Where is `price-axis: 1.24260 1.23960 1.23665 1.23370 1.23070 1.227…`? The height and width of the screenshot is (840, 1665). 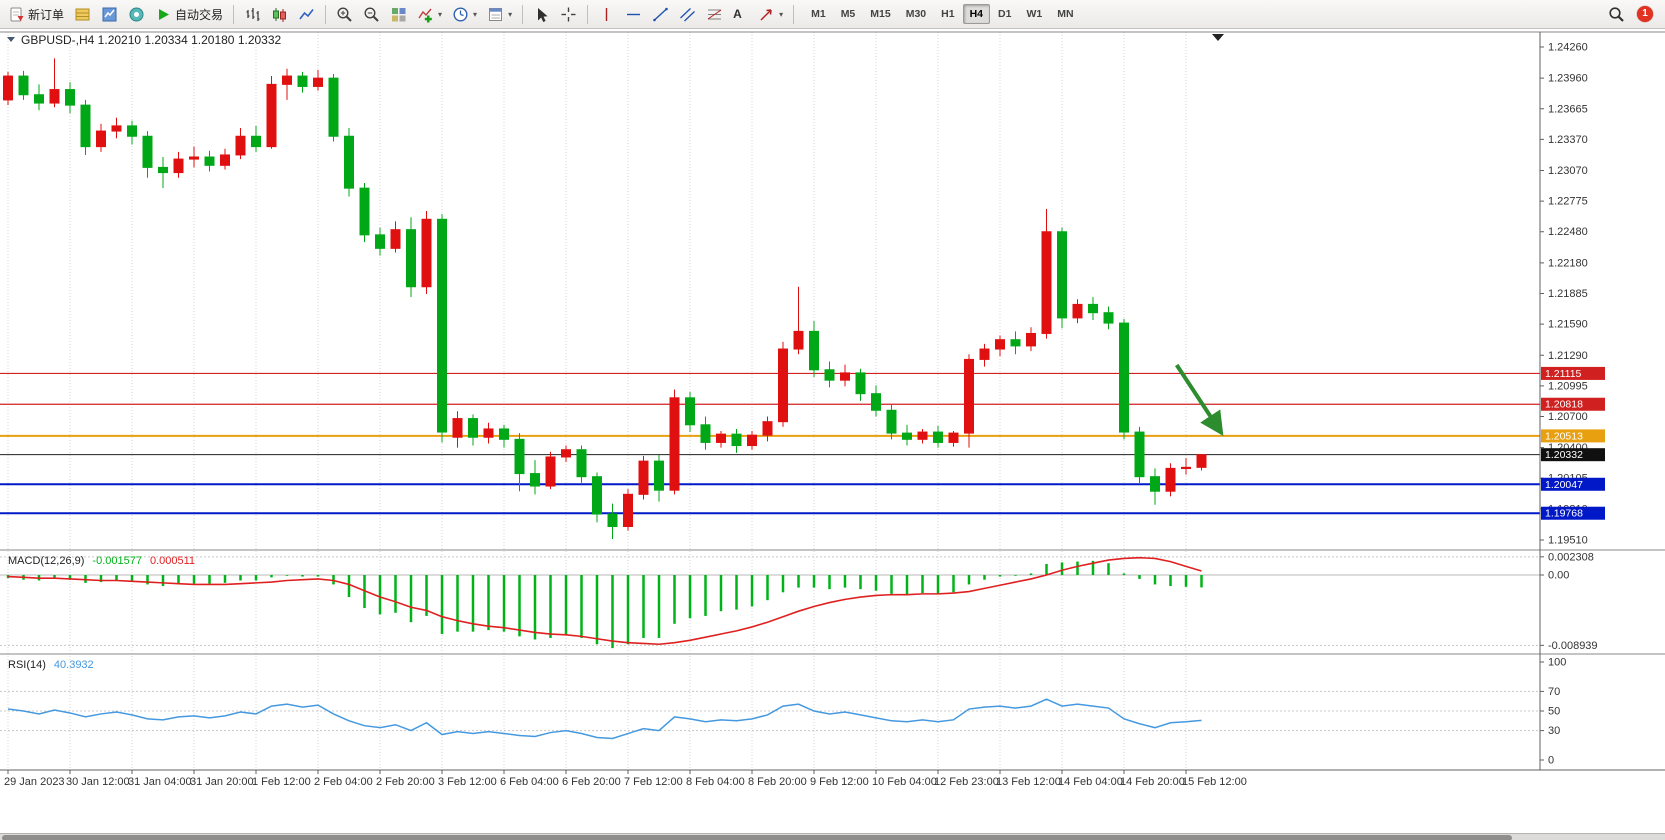
price-axis: 1.24260 1.23960 1.23665 1.23370 1.23070 1.227… is located at coordinates (1569, 404).